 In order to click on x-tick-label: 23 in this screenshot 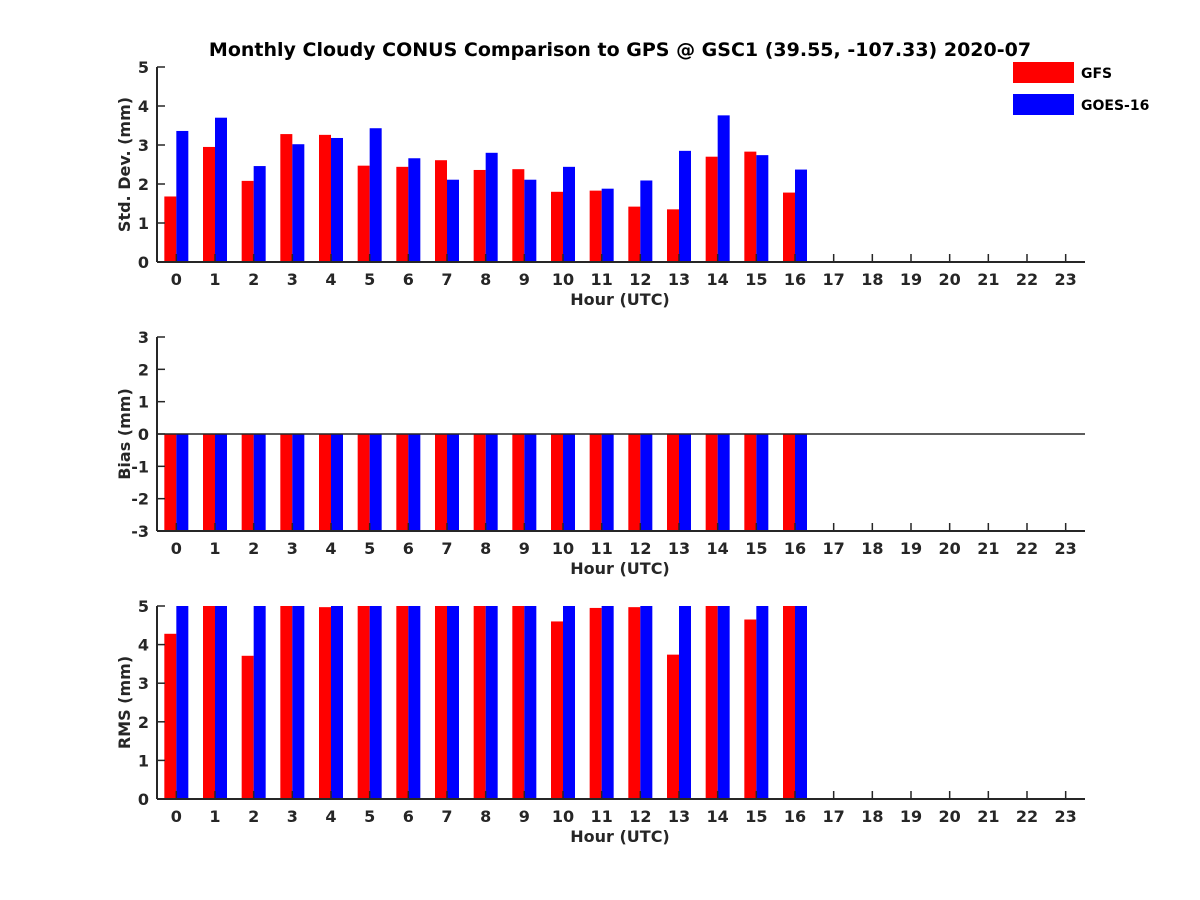, I will do `click(1066, 816)`.